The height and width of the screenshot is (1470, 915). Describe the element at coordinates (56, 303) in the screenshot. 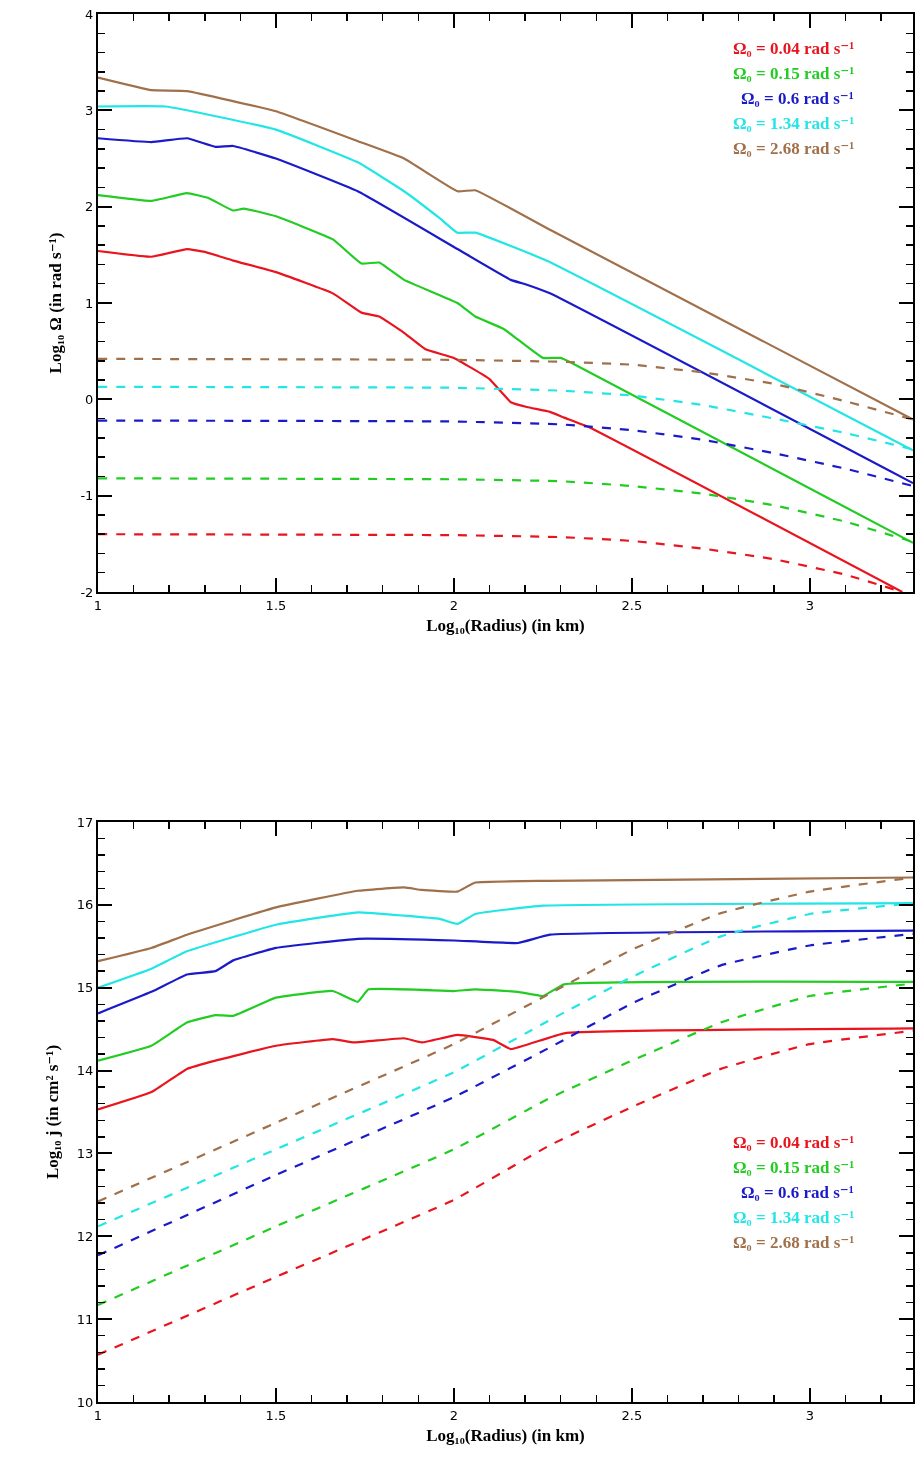

I see `y-axis-title: Log₁₀ Ω (in rad s⁻¹)` at that location.